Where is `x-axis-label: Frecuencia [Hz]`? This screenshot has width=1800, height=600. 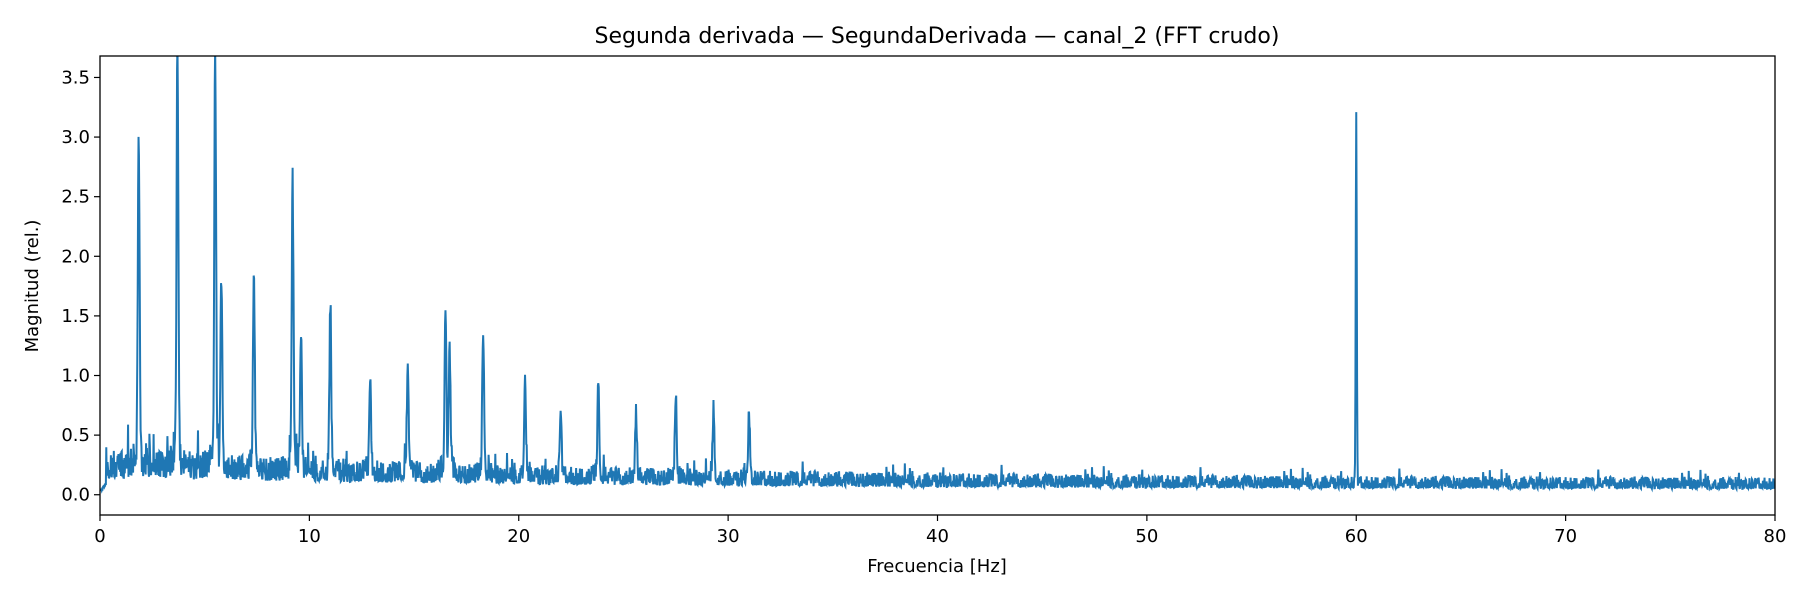
x-axis-label: Frecuencia [Hz] is located at coordinates (937, 566).